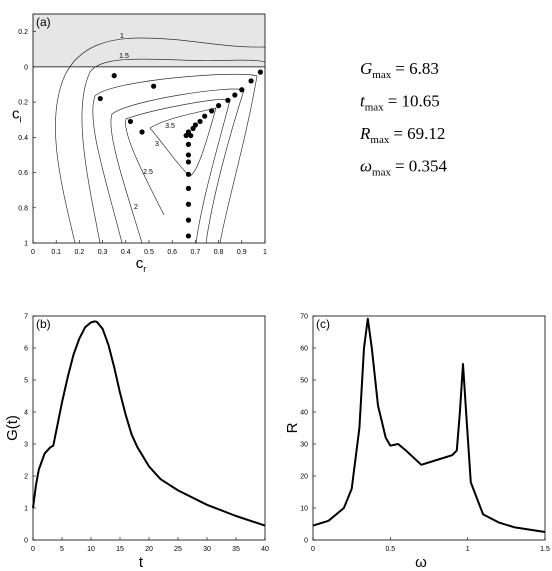 The width and height of the screenshot is (552, 571). Describe the element at coordinates (12, 428) in the screenshot. I see `y-axis-label: G(t)` at that location.